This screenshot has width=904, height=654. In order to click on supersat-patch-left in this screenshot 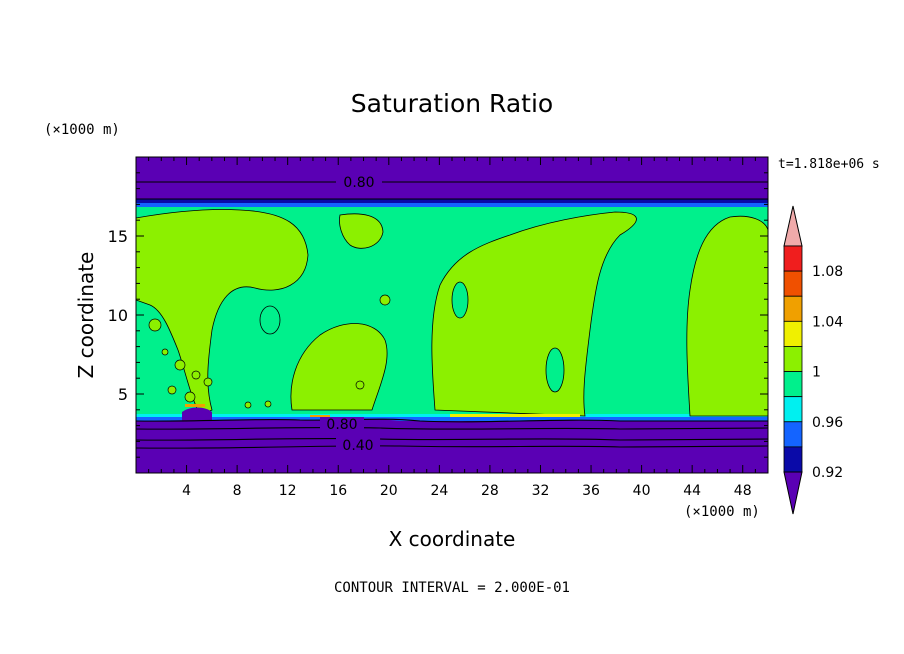, I will do `click(222, 312)`.